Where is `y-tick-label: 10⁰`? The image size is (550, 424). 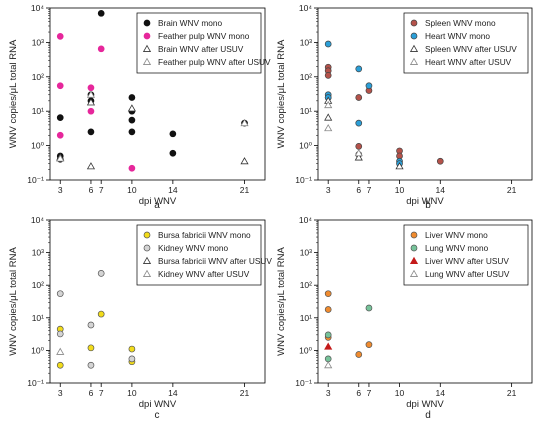
y-tick-label: 10⁰ is located at coordinates (37, 146).